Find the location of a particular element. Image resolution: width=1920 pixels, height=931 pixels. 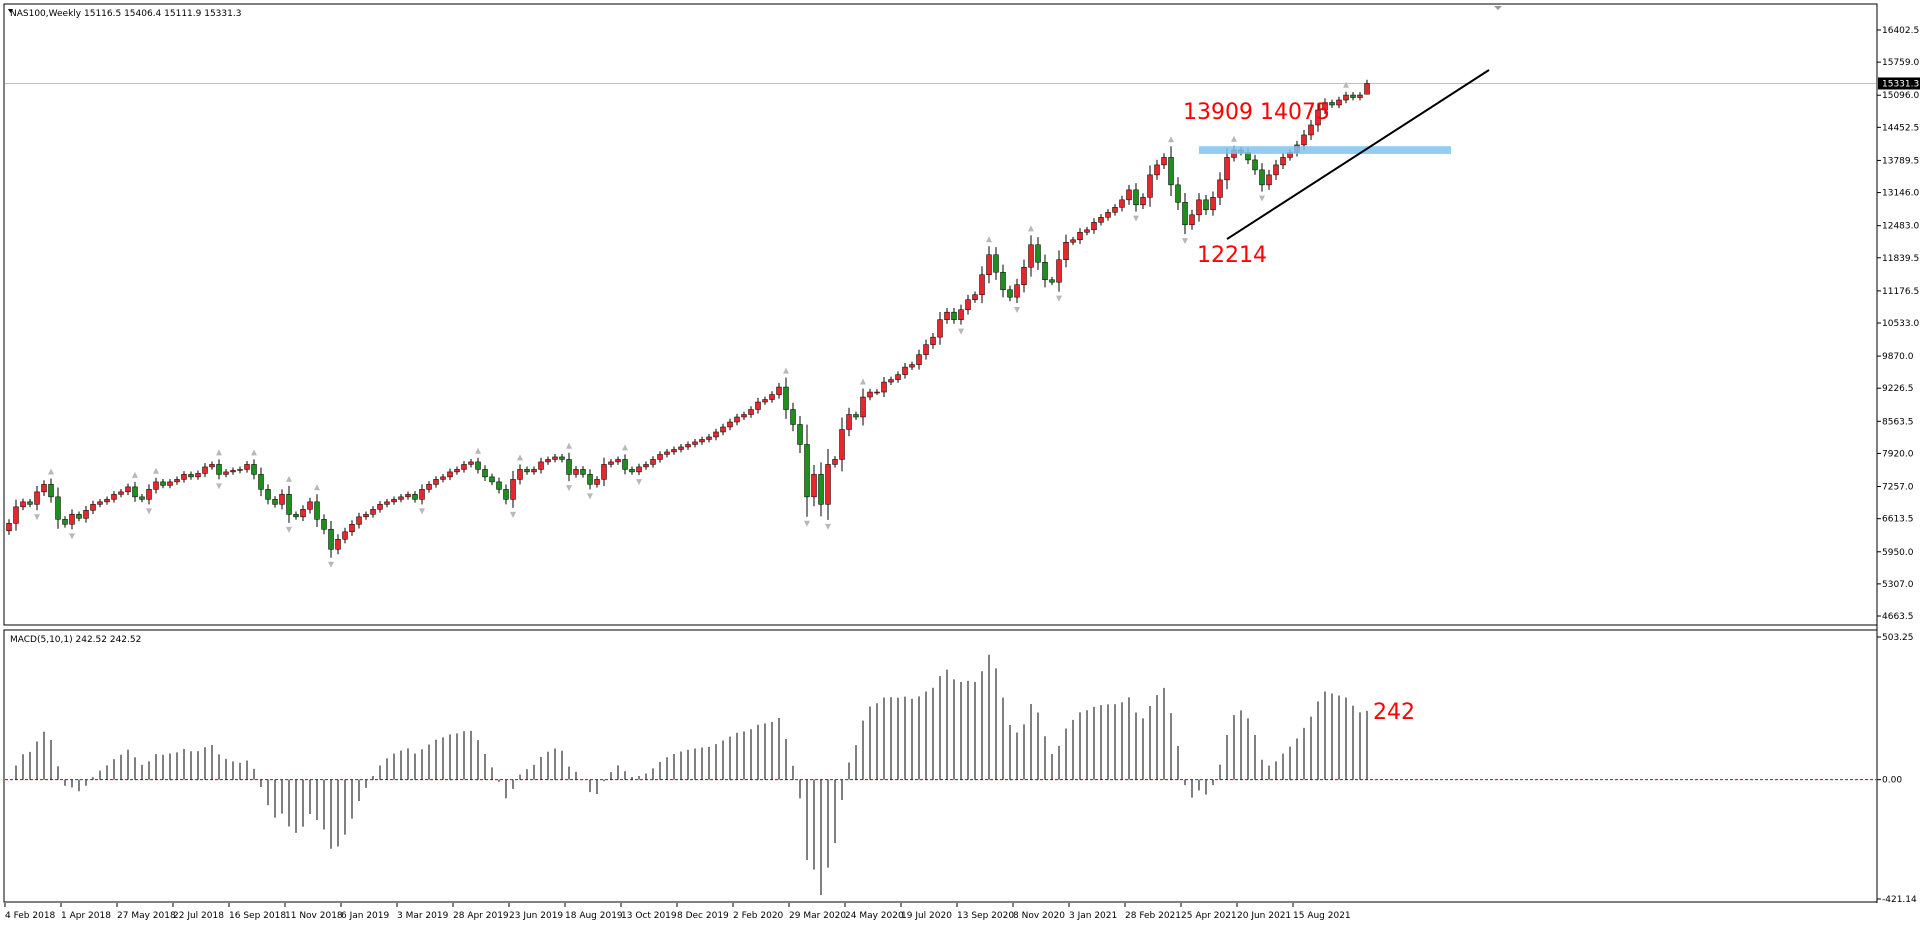

price-tick-label: 6613.5 is located at coordinates (1898, 520).